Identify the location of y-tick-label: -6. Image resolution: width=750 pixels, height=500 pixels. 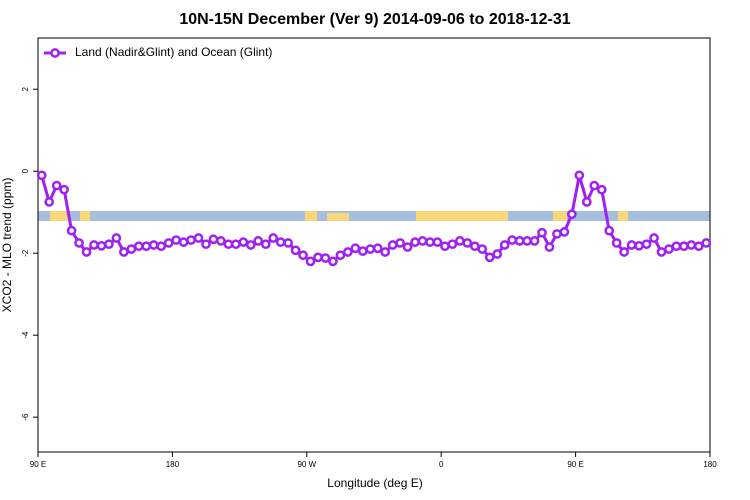
(25, 417).